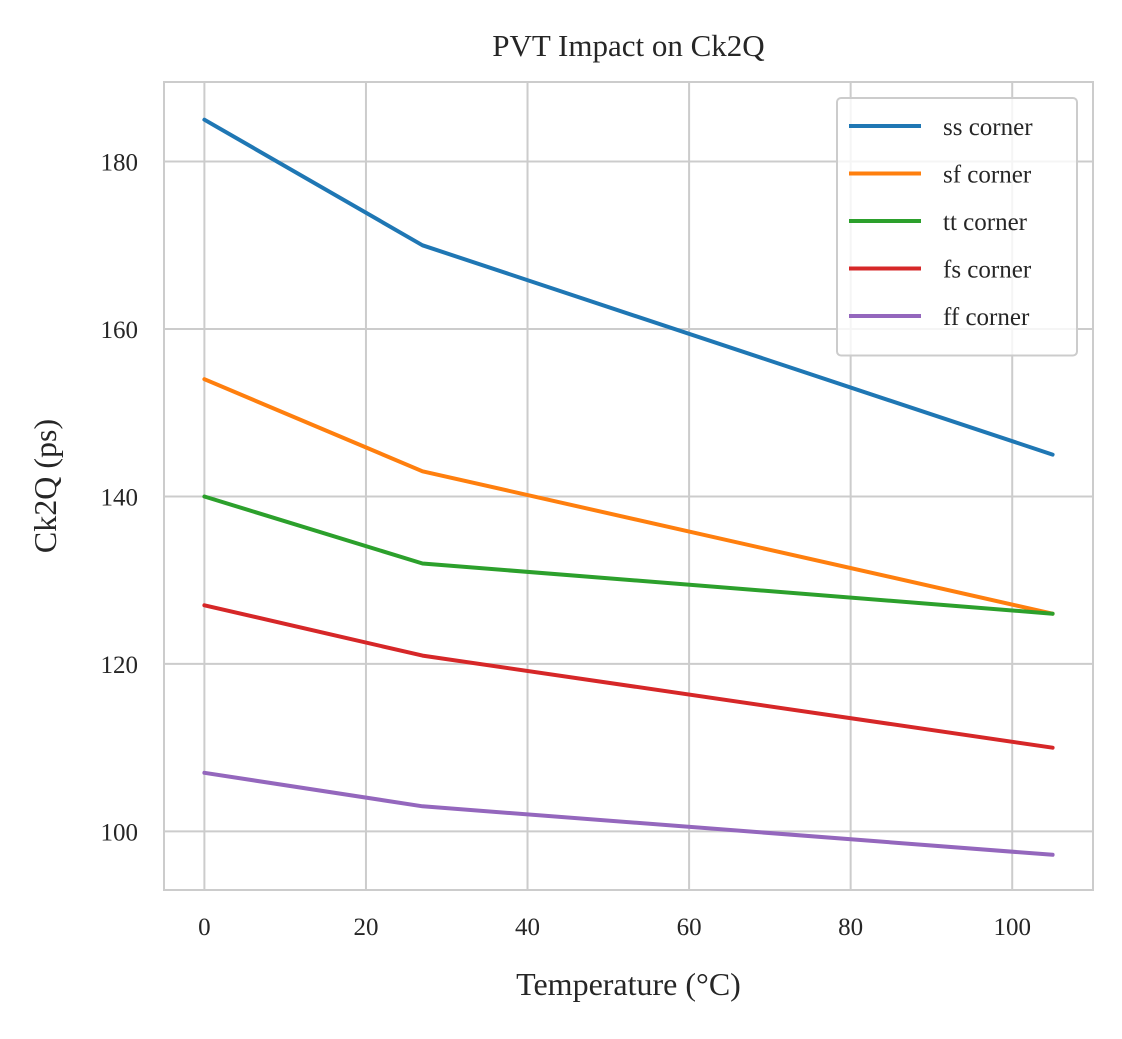 The image size is (1122, 1039). I want to click on x-tick-label: 20, so click(365, 927).